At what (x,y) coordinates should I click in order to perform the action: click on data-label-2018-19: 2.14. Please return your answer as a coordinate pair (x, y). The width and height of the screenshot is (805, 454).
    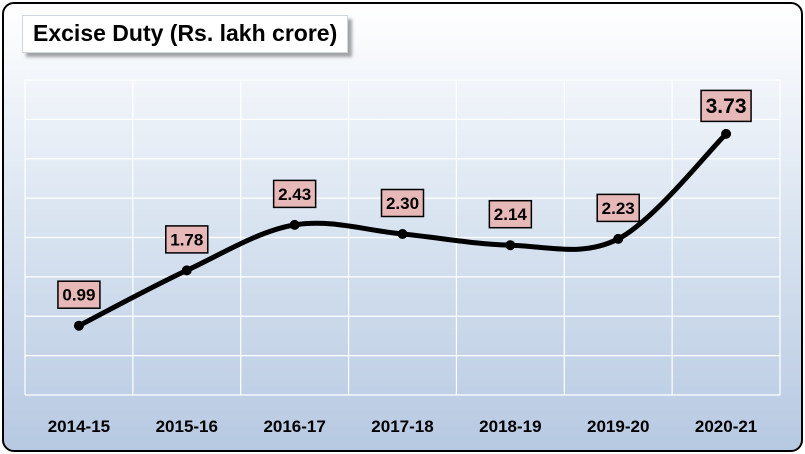
    Looking at the image, I should click on (510, 214).